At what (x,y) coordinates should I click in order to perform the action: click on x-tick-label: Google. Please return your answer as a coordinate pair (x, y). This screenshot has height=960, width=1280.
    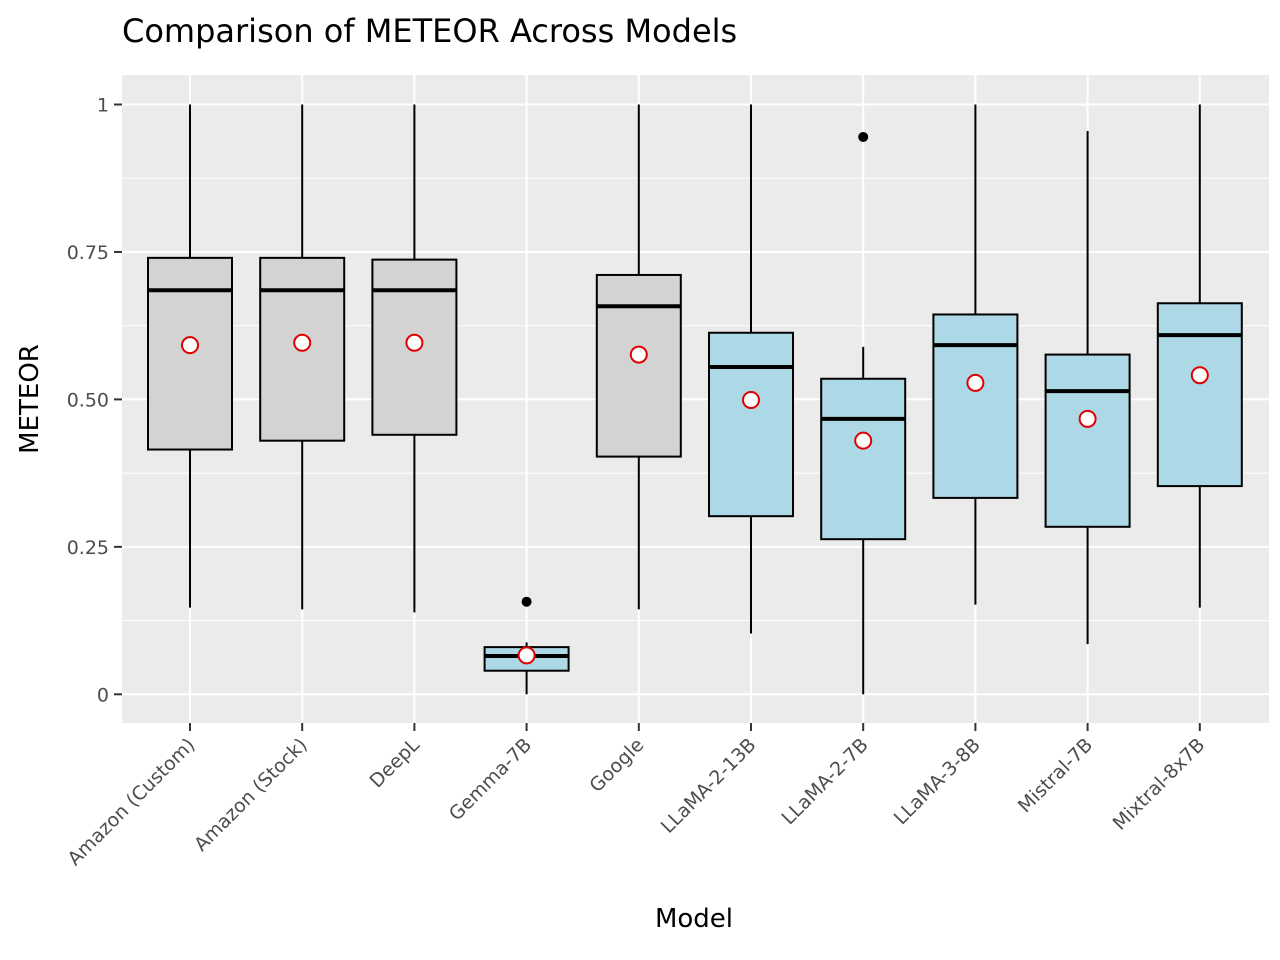
    Looking at the image, I should click on (616, 765).